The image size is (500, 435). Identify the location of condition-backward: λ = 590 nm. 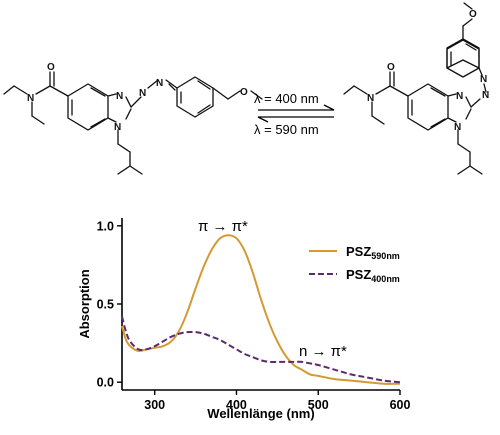
(286, 129).